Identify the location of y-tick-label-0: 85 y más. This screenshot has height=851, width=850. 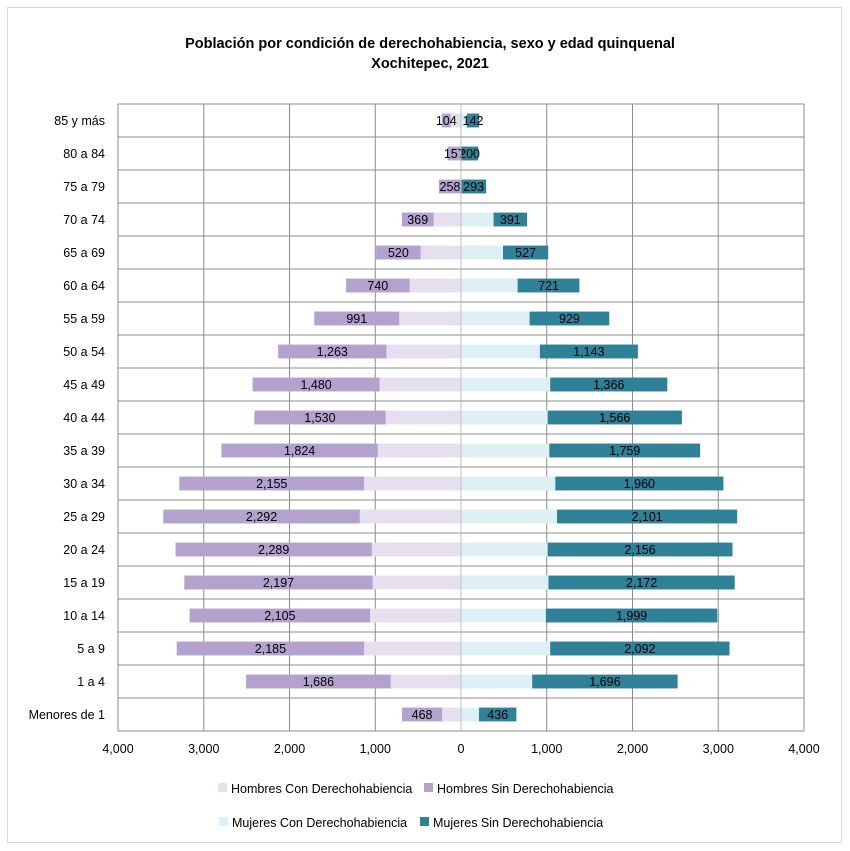
(79, 121).